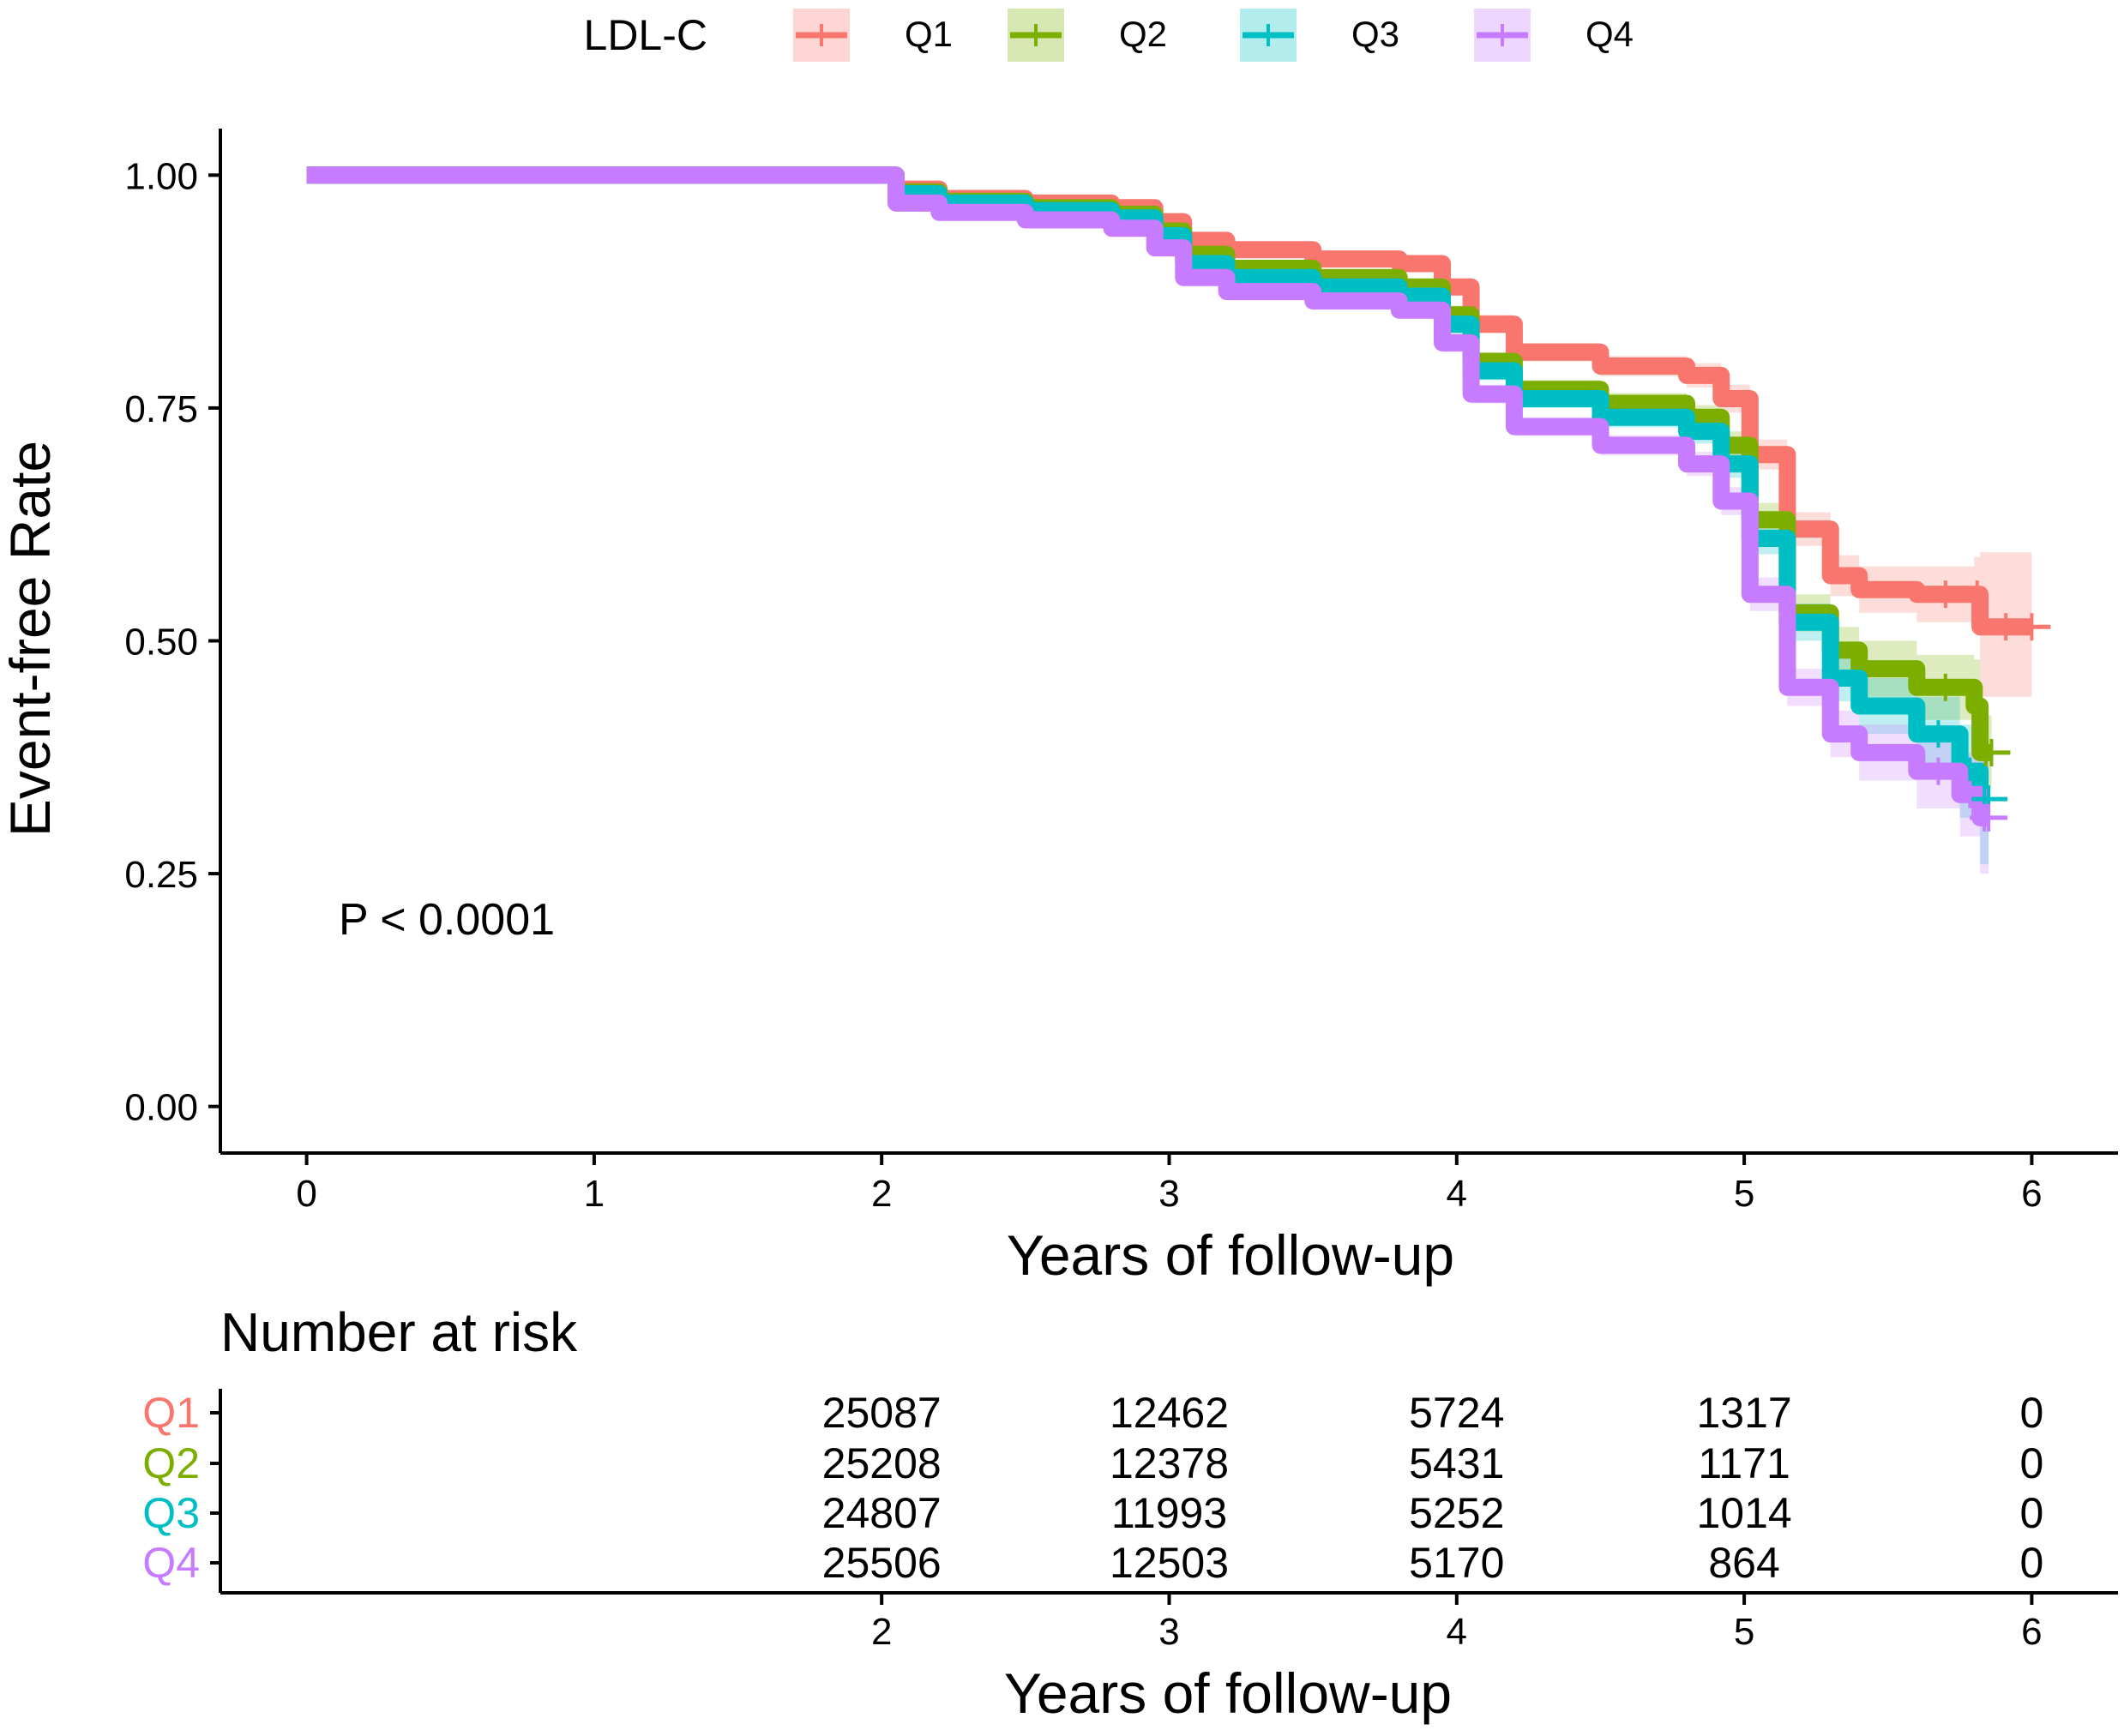 The image size is (2124, 1736). What do you see at coordinates (1168, 1632) in the screenshot?
I see `risk-x-tick-label: 3` at bounding box center [1168, 1632].